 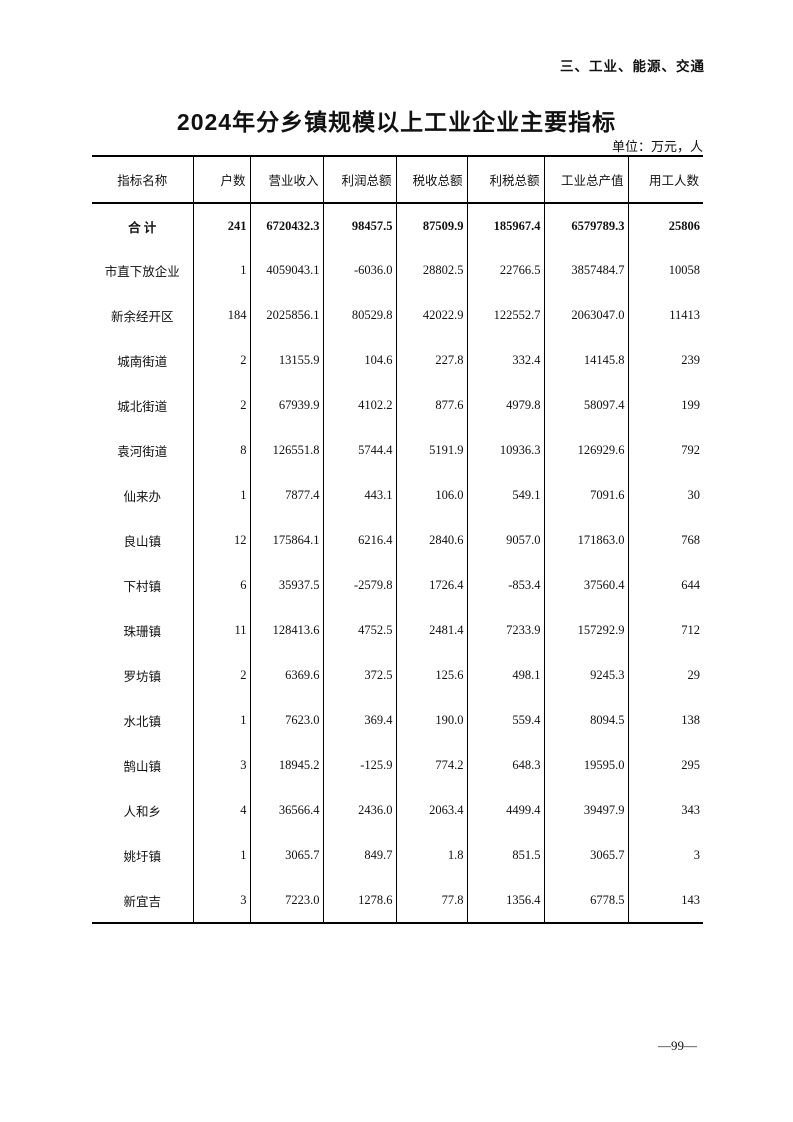 I want to click on row-value-cell: -125.9, so click(x=360, y=765).